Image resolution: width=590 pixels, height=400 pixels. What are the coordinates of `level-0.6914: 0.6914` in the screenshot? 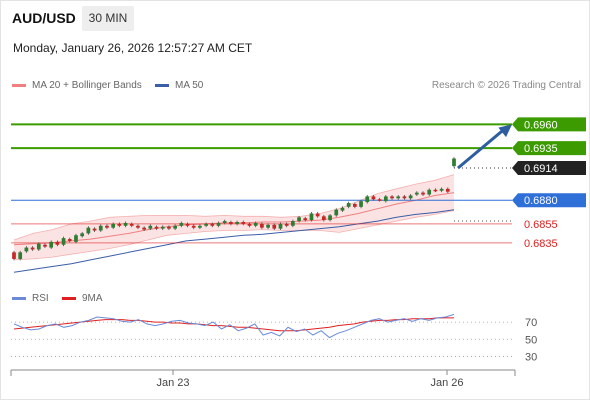 It's located at (520, 168).